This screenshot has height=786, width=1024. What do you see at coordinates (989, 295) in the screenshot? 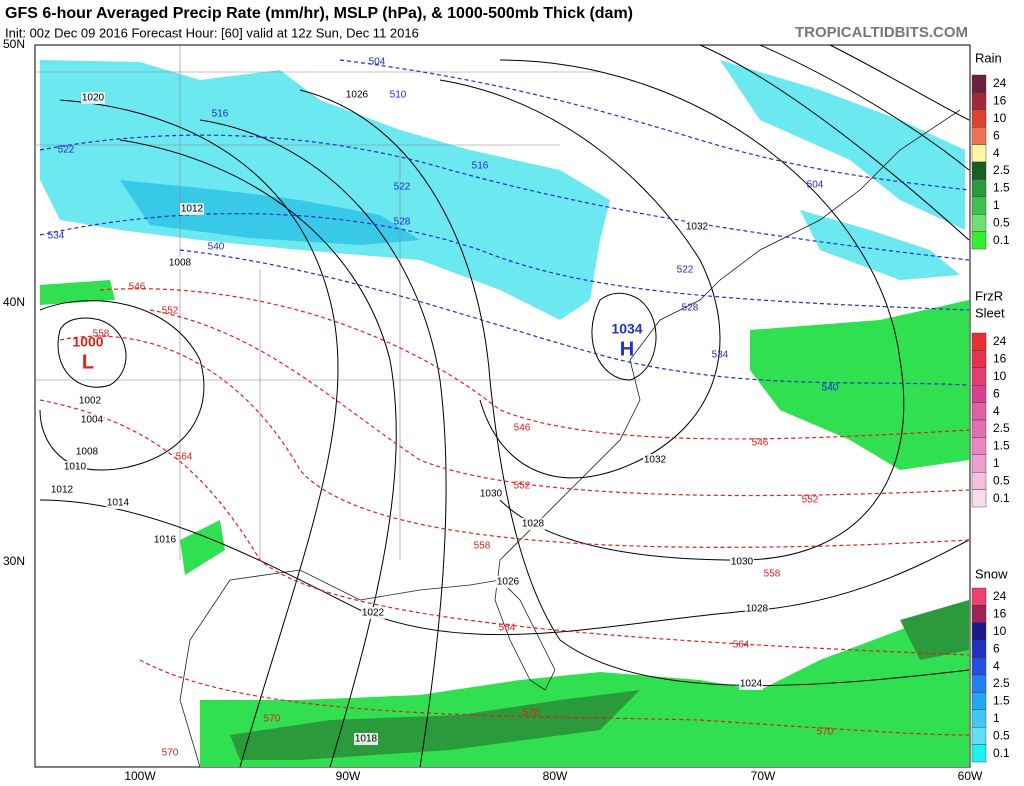
I see `legend-title: FrzR` at bounding box center [989, 295].